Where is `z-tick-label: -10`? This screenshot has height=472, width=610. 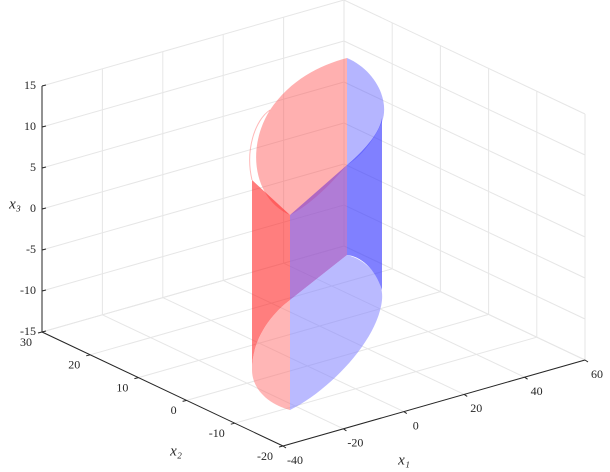
z-tick-label: -10 is located at coordinates (28, 290).